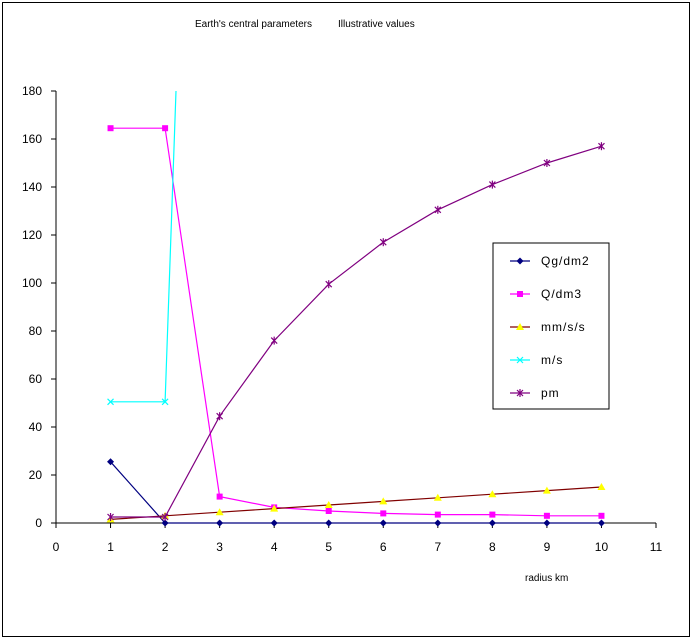 The image size is (693, 640). I want to click on series-m-s, so click(142, 248).